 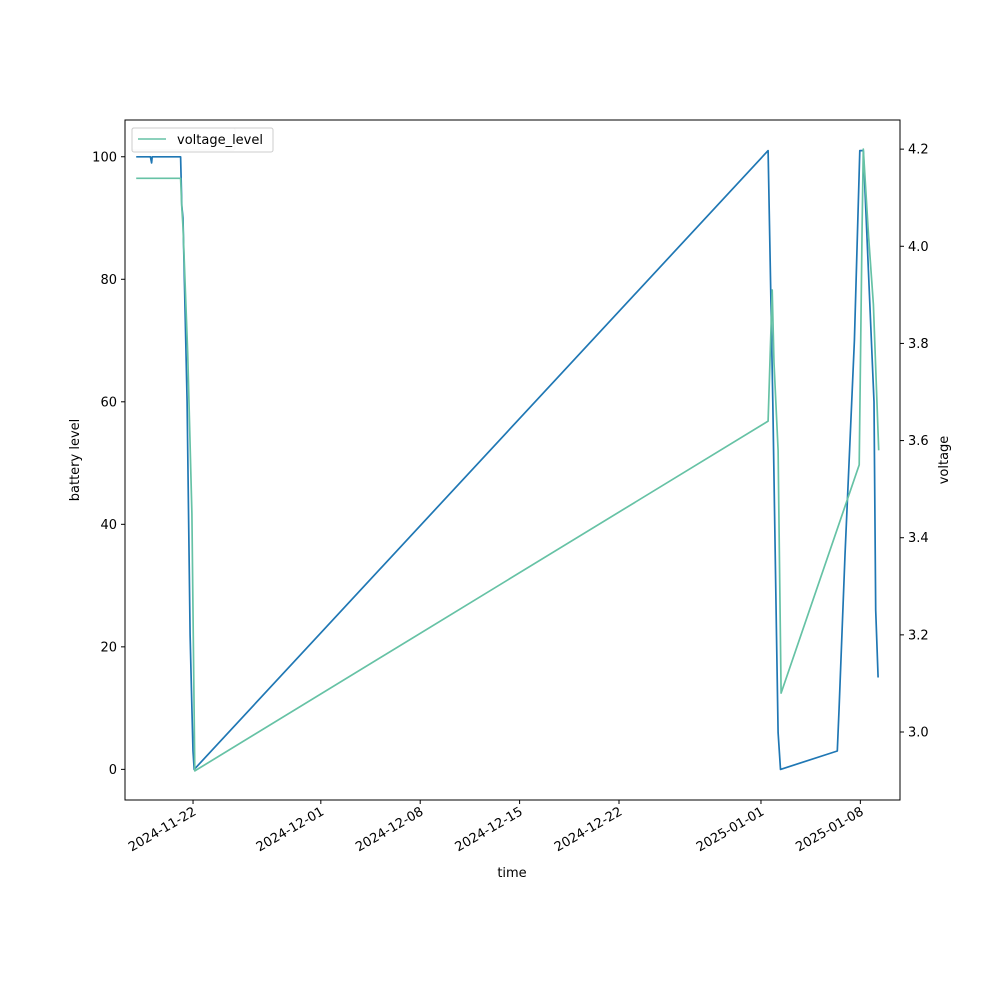 What do you see at coordinates (108, 280) in the screenshot?
I see `y-tick-label: 80` at bounding box center [108, 280].